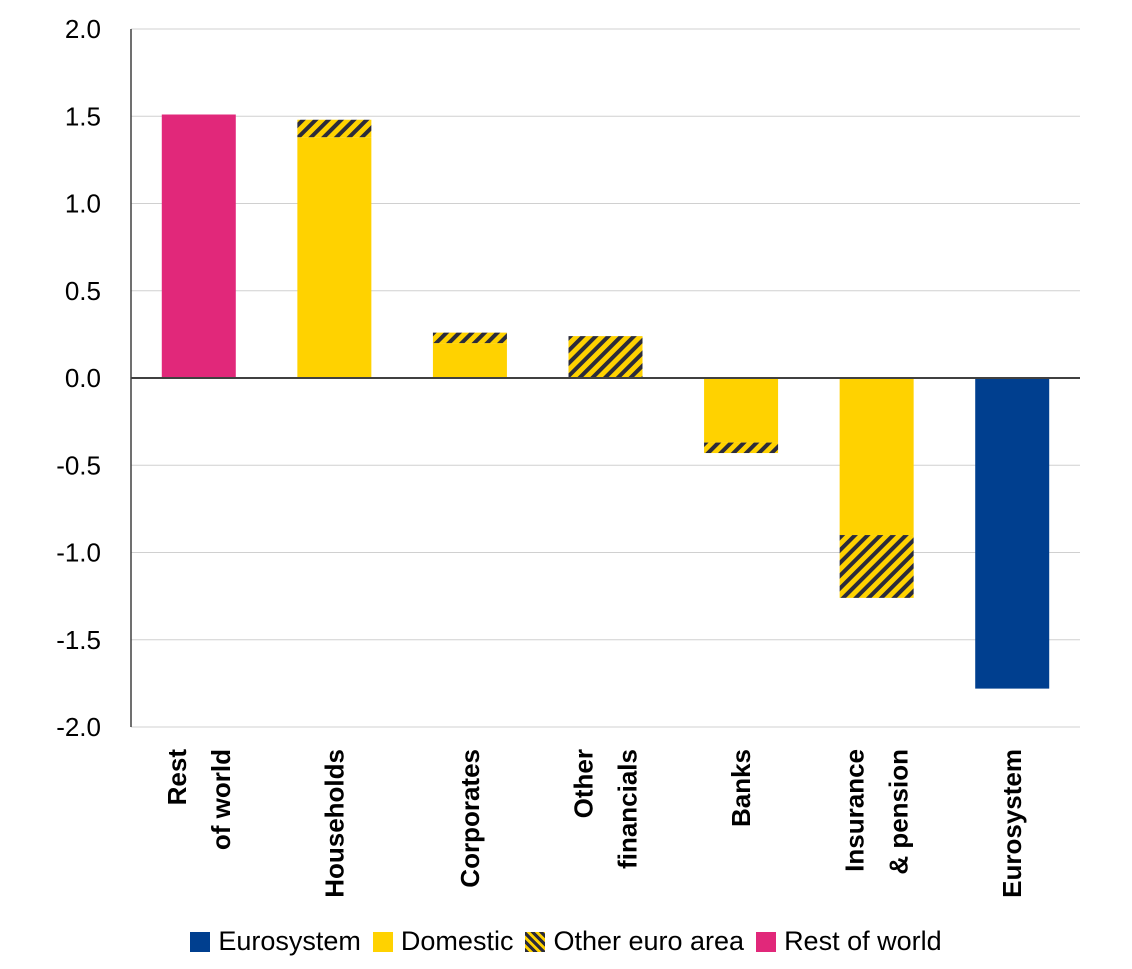  I want to click on category-label: Corporates, so click(470, 818).